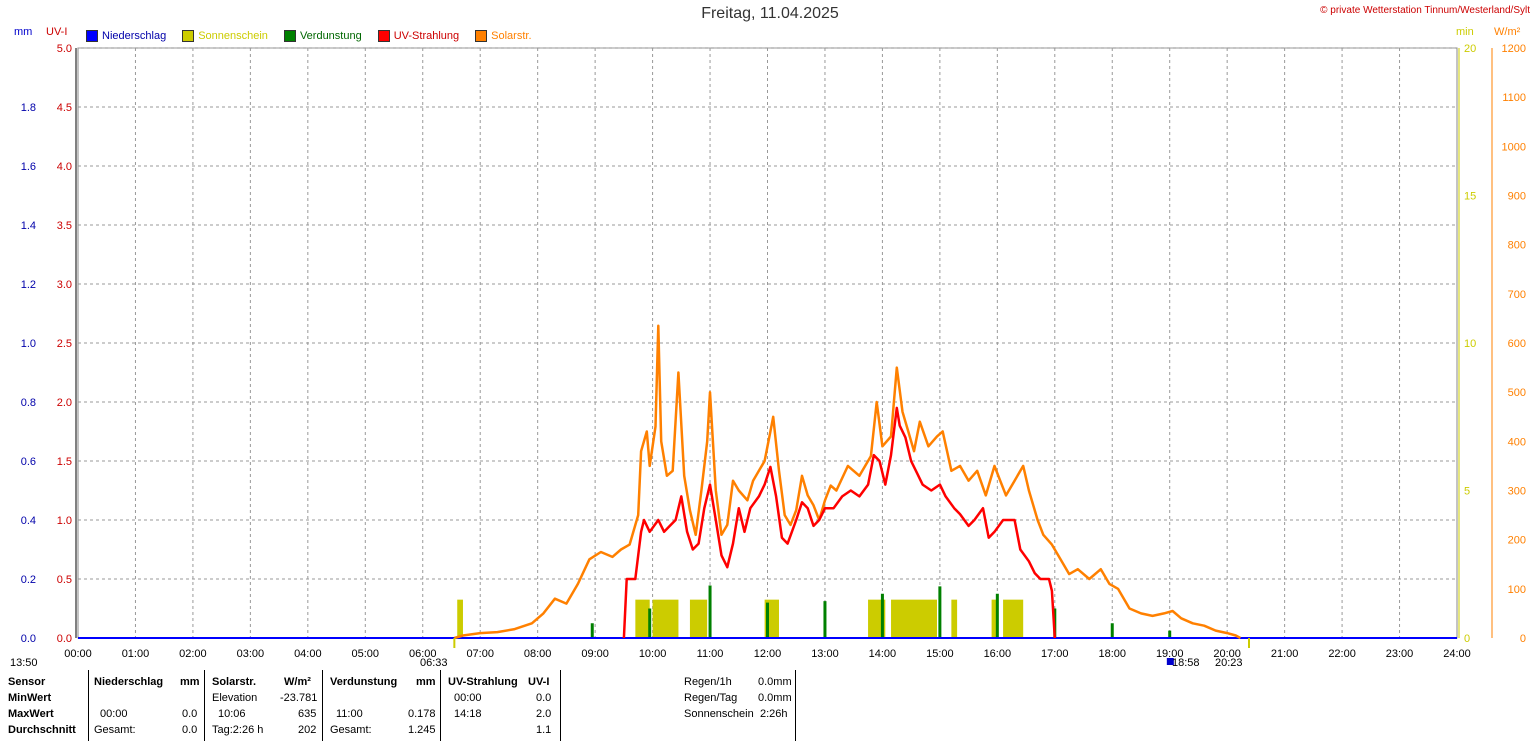 The image size is (1536, 741). What do you see at coordinates (31, 714) in the screenshot?
I see `row-max: MaxWert` at bounding box center [31, 714].